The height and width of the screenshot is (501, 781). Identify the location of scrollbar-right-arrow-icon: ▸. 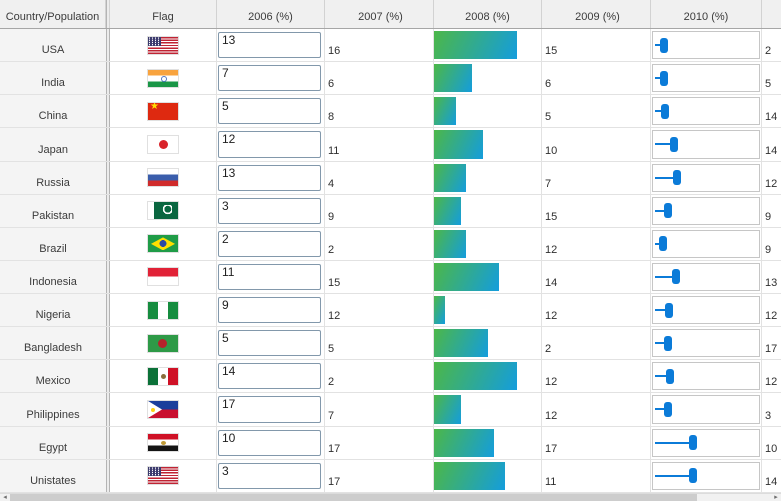
(776, 497).